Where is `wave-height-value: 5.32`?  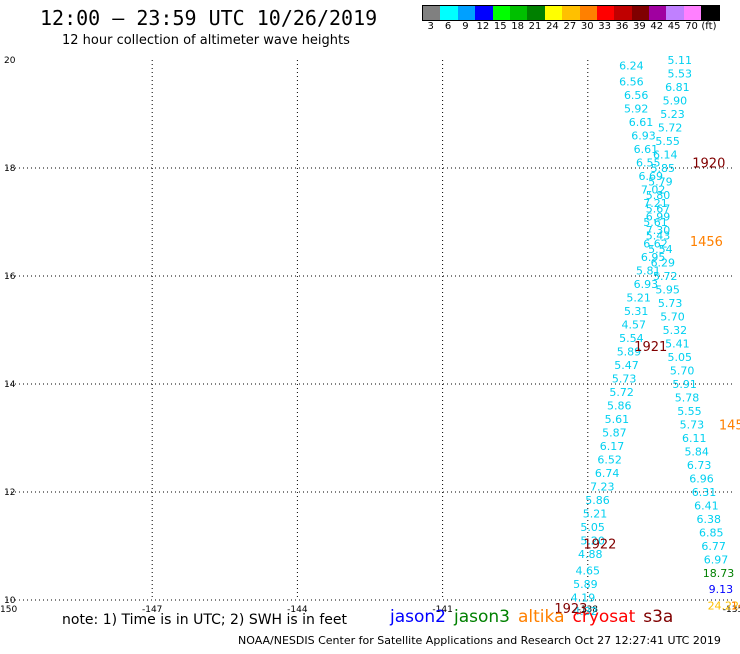 wave-height-value: 5.32 is located at coordinates (675, 330).